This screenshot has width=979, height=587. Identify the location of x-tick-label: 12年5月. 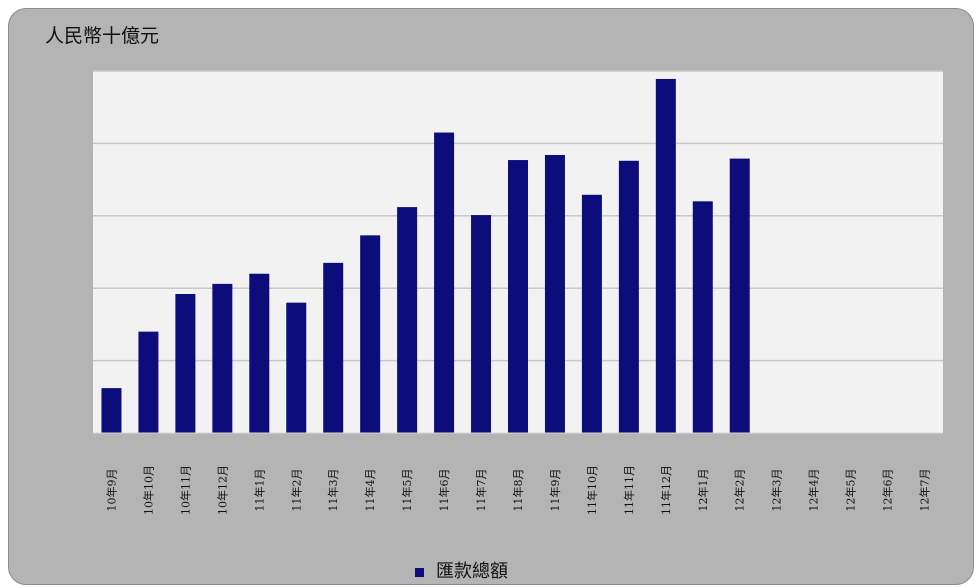
(851, 490).